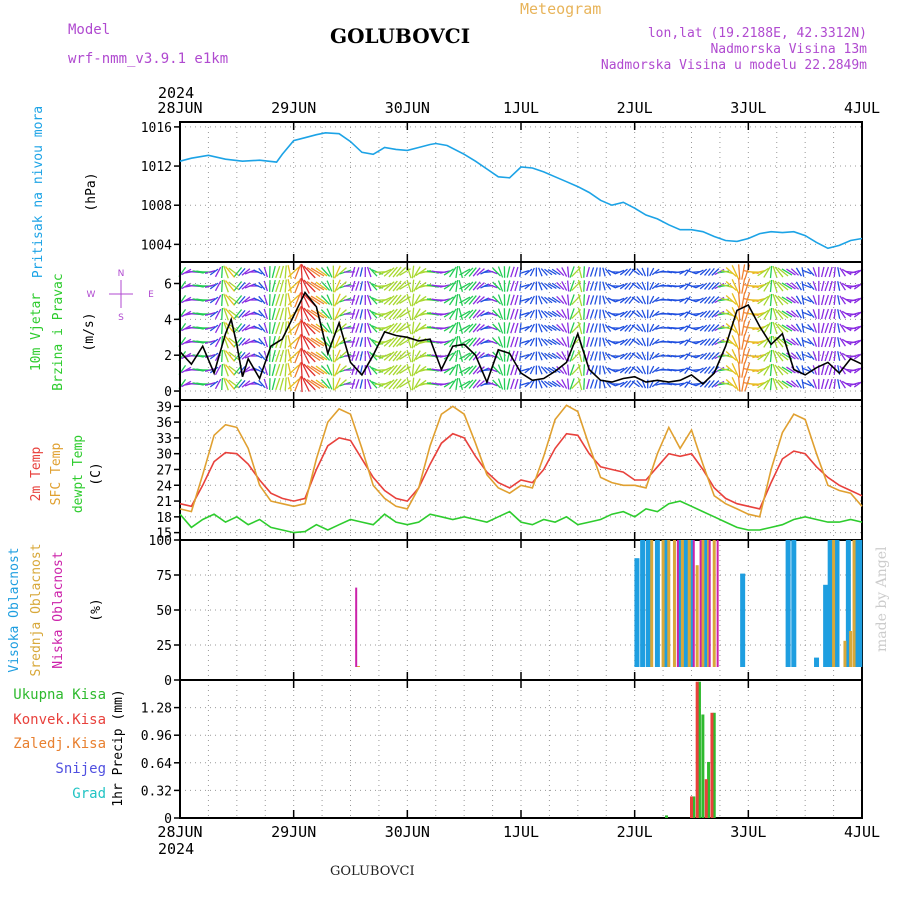 The height and width of the screenshot is (900, 900). What do you see at coordinates (168, 681) in the screenshot?
I see `cloud-ytick-label: 0` at bounding box center [168, 681].